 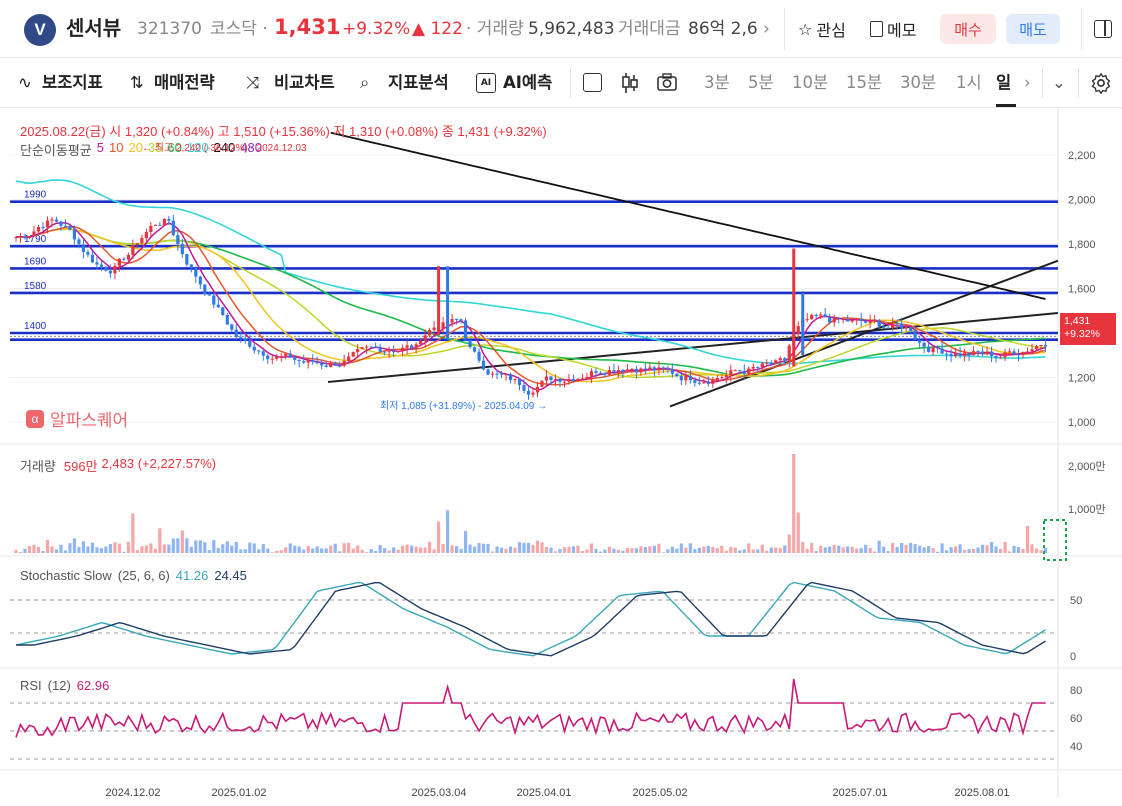 I want to click on support-level-label: 1400, so click(x=35, y=326).